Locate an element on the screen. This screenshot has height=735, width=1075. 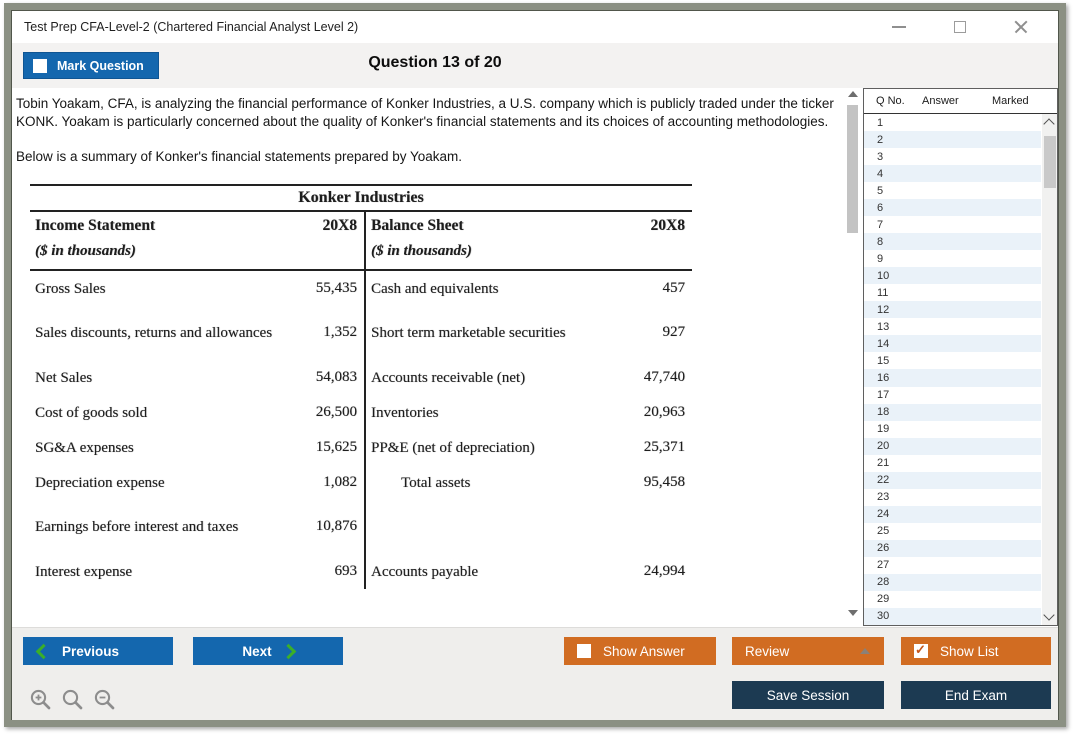
question-number: 20 is located at coordinates (883, 446).